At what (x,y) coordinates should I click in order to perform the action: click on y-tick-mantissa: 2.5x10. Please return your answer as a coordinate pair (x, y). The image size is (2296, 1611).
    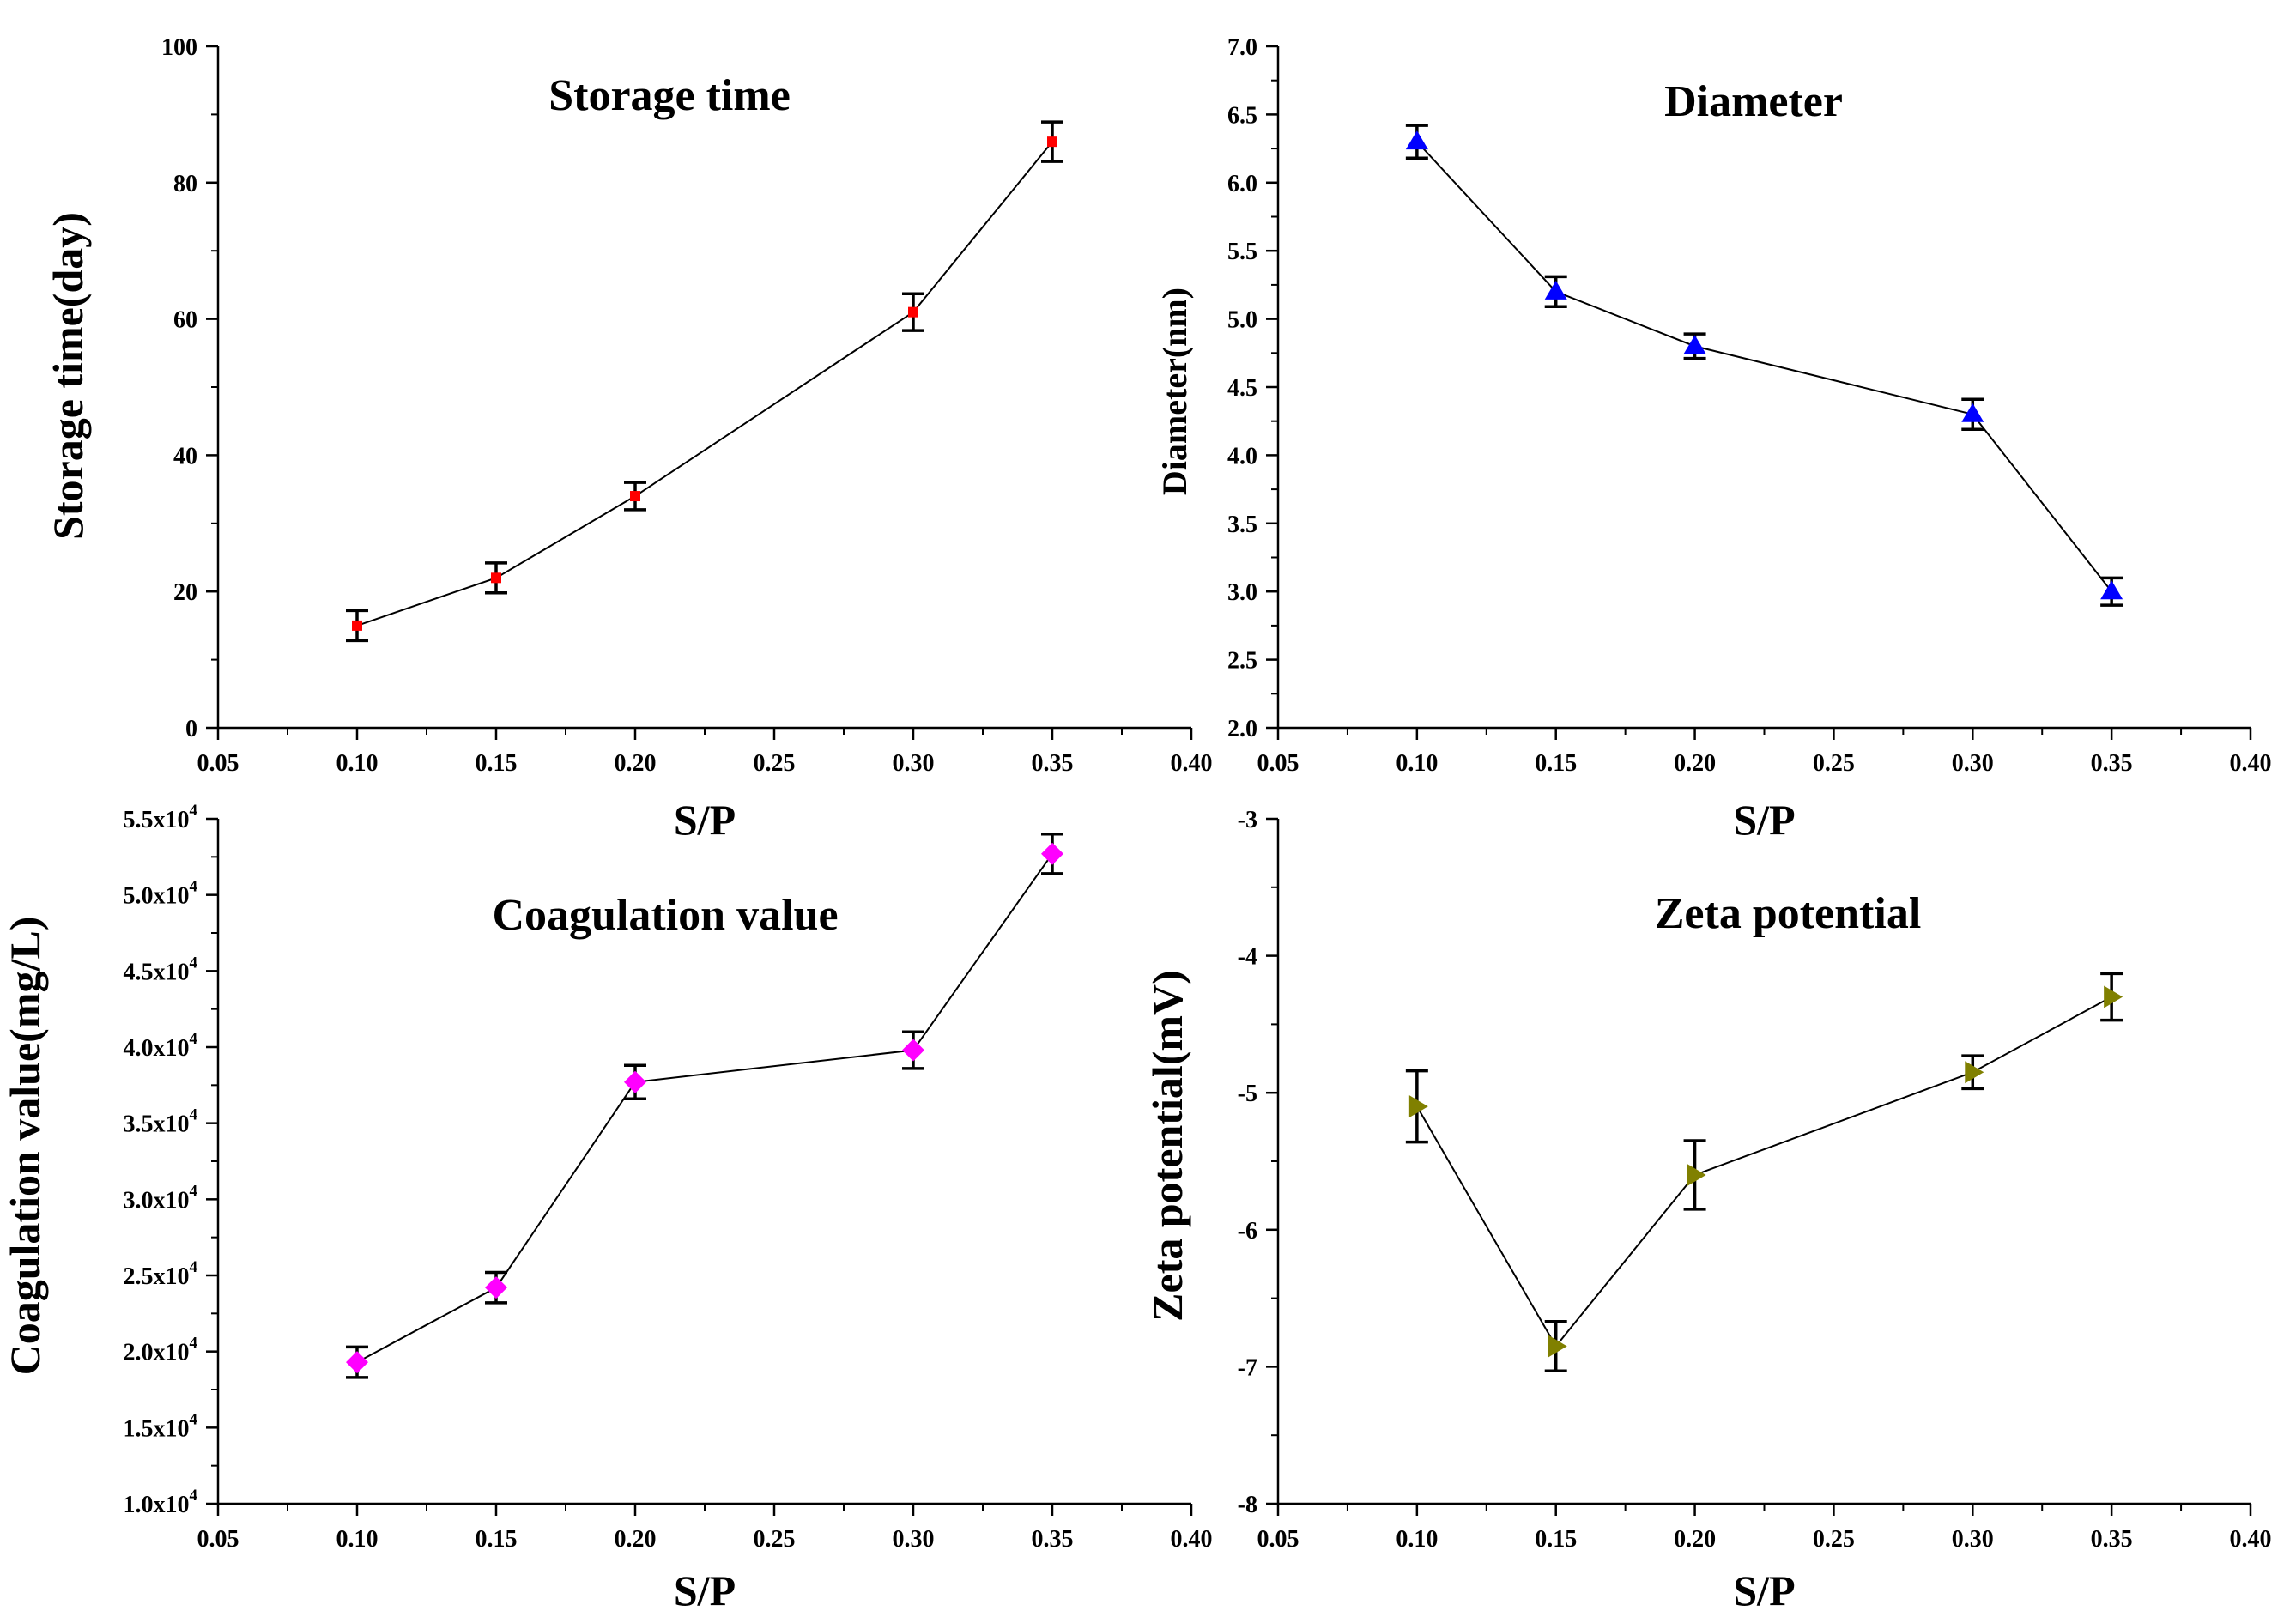
    Looking at the image, I should click on (157, 1276).